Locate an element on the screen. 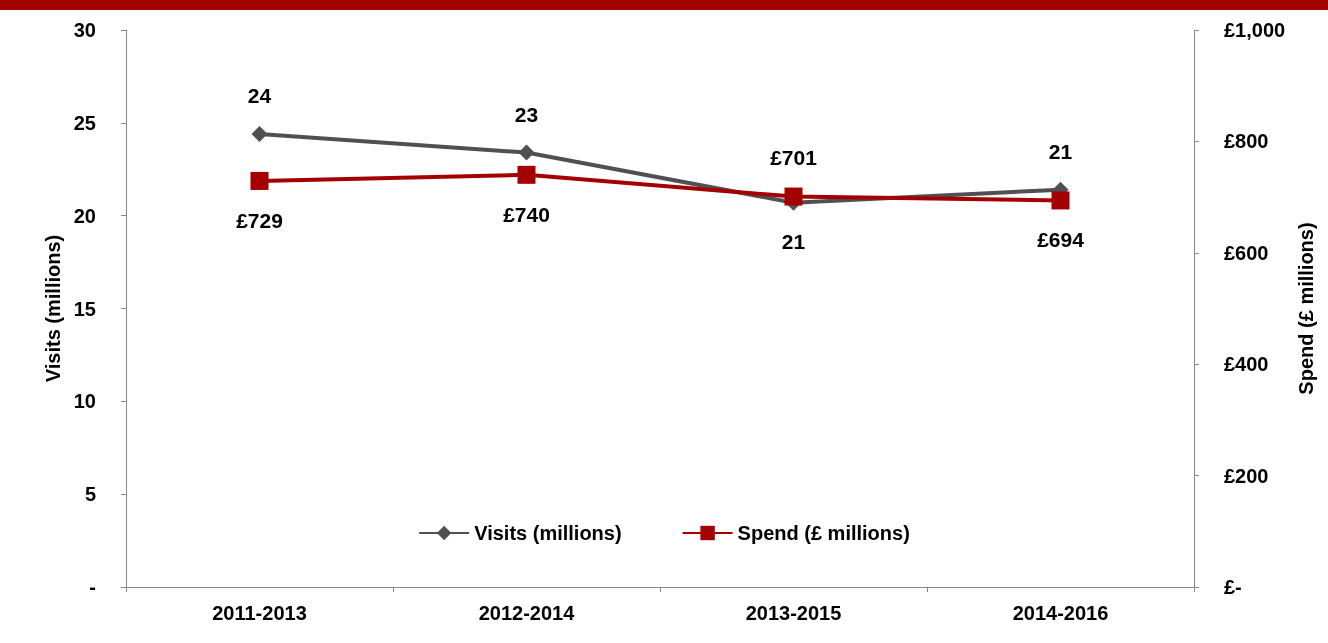 This screenshot has height=643, width=1328. data-label: 24 is located at coordinates (259, 95).